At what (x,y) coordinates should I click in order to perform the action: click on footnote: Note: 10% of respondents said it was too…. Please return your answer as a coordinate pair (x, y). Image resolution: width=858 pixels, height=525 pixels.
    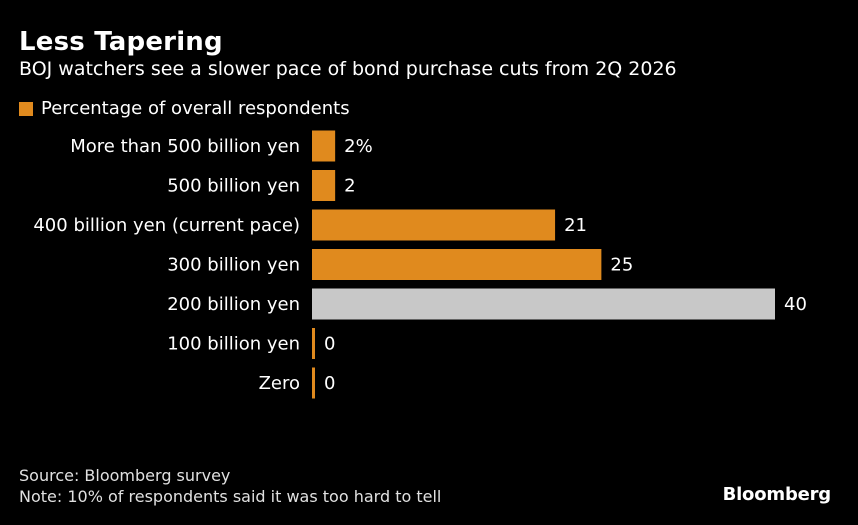
    Looking at the image, I should click on (230, 496).